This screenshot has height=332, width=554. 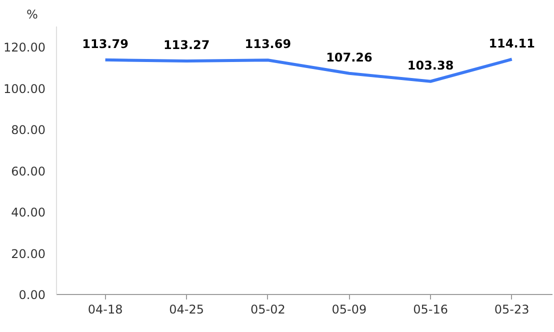 I want to click on x-tick-label: 05-02, so click(x=268, y=309).